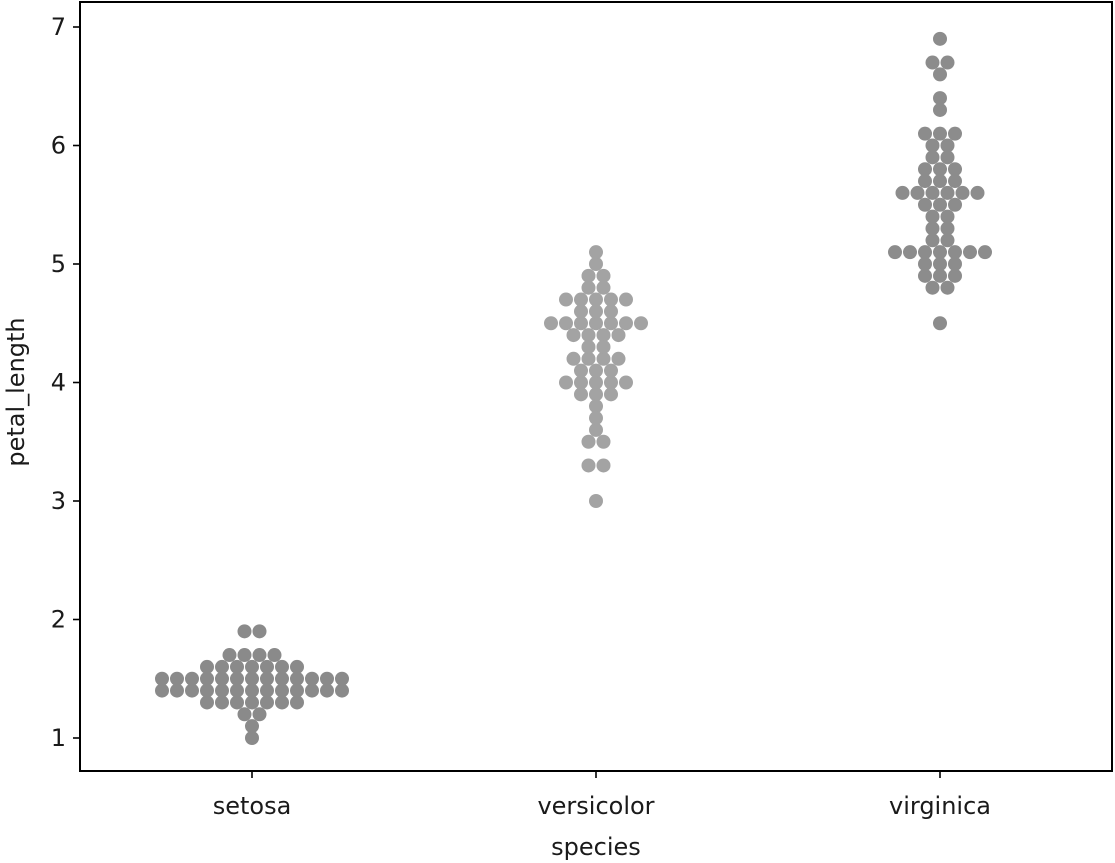 This screenshot has width=1115, height=863. What do you see at coordinates (58, 146) in the screenshot?
I see `y-tick-label: 6` at bounding box center [58, 146].